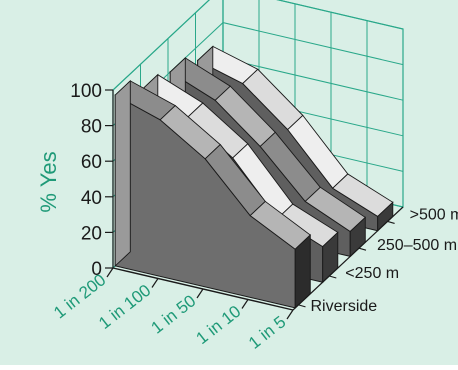 The height and width of the screenshot is (370, 458). What do you see at coordinates (372, 273) in the screenshot?
I see `z-tick-label: <250 m` at bounding box center [372, 273].